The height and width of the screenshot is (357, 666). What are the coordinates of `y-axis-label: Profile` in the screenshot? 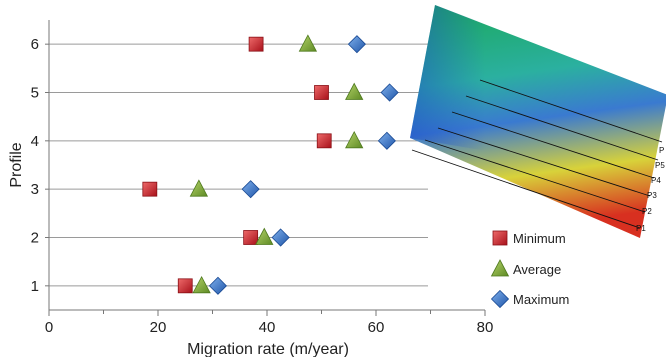 It's located at (16, 164).